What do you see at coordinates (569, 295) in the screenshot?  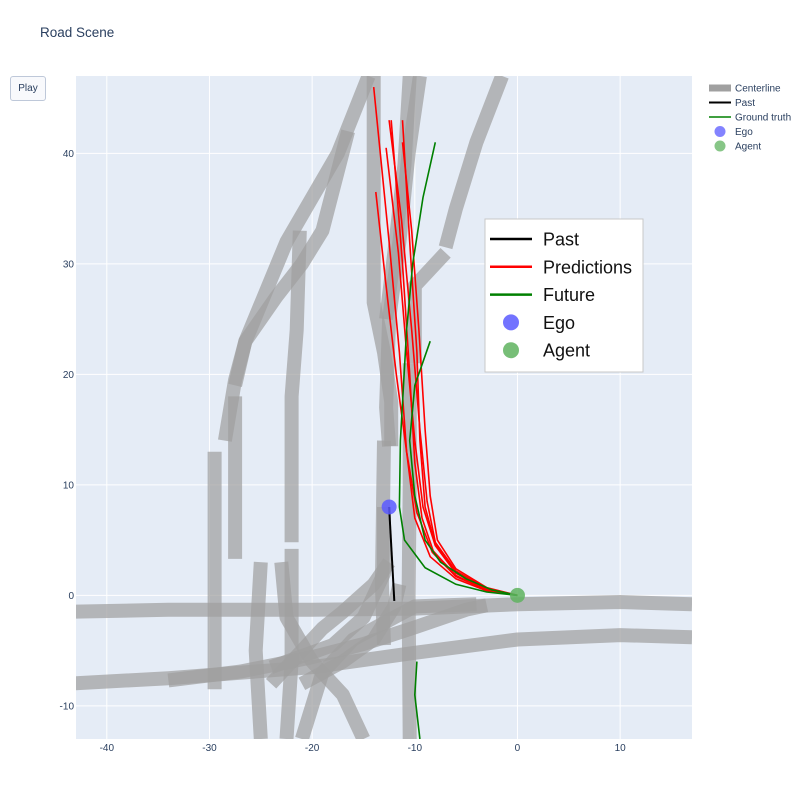 I see `inner-legend-label: Future` at bounding box center [569, 295].